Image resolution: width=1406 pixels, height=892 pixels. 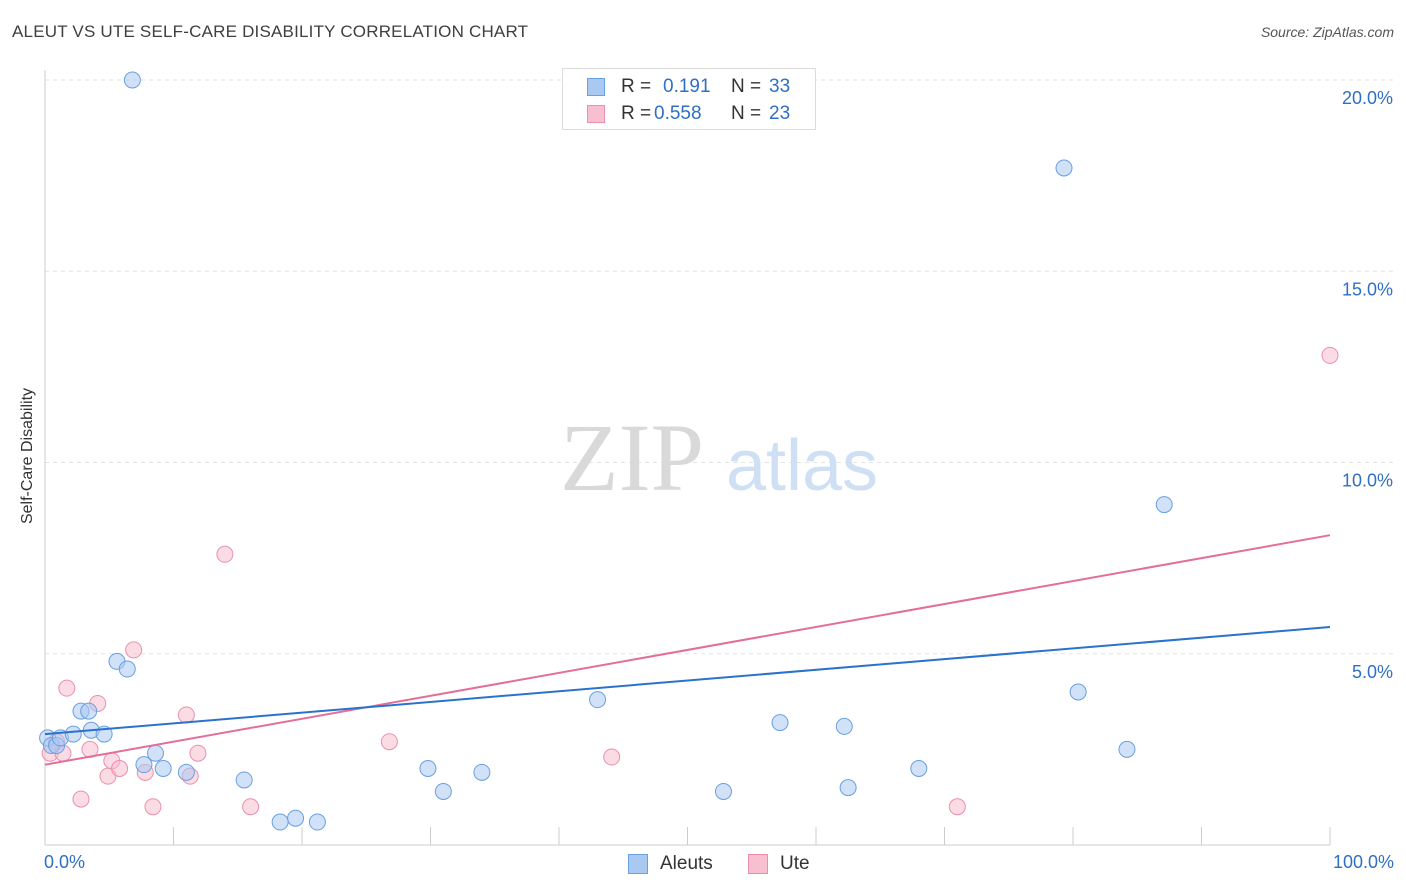 What do you see at coordinates (27, 456) in the screenshot?
I see `y-axis-label: Self-Care Disability` at bounding box center [27, 456].